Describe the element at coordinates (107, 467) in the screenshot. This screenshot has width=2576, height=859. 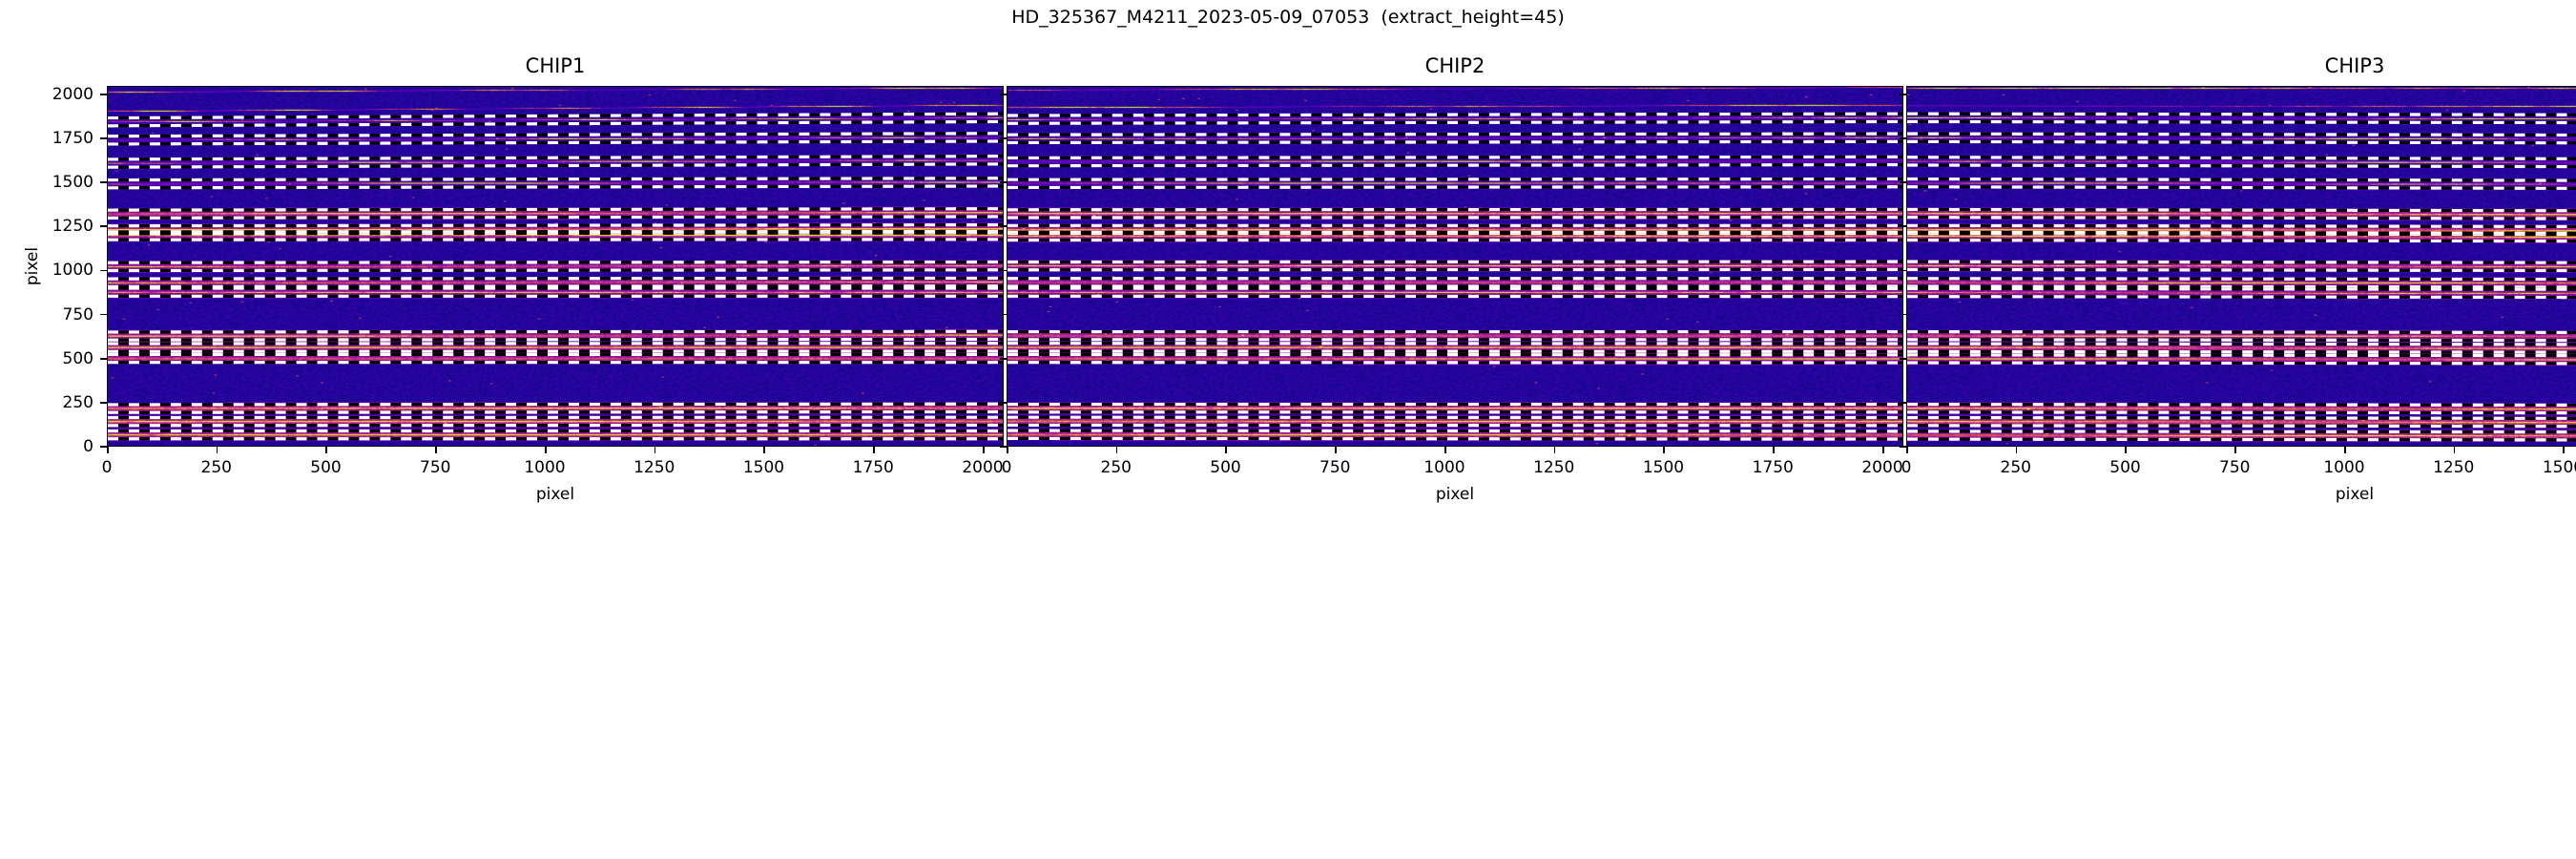
I see `x-tick-label: 0` at that location.